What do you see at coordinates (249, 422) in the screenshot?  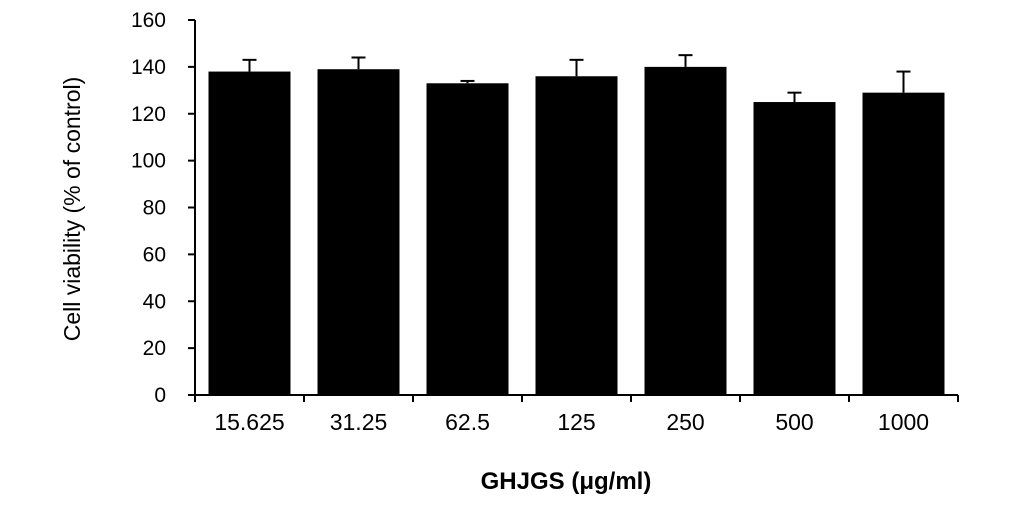 I see `x-tick-label: 15.625` at bounding box center [249, 422].